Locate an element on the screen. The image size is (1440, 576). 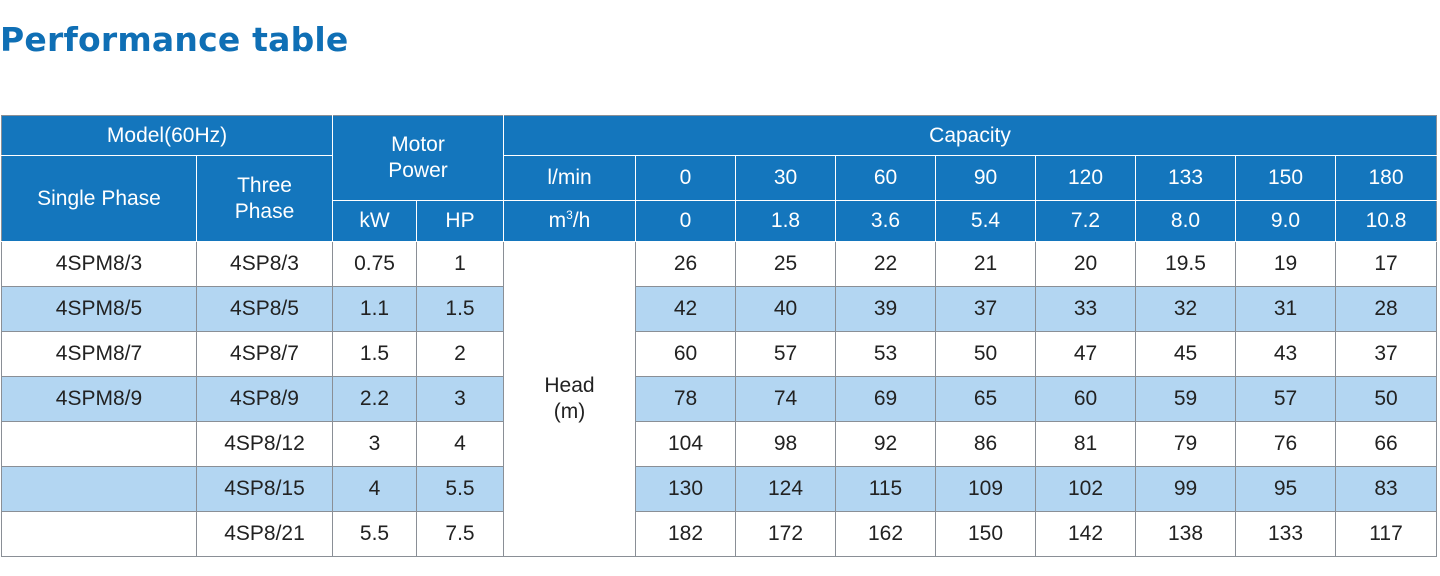
head-value: 32 is located at coordinates (1185, 309).